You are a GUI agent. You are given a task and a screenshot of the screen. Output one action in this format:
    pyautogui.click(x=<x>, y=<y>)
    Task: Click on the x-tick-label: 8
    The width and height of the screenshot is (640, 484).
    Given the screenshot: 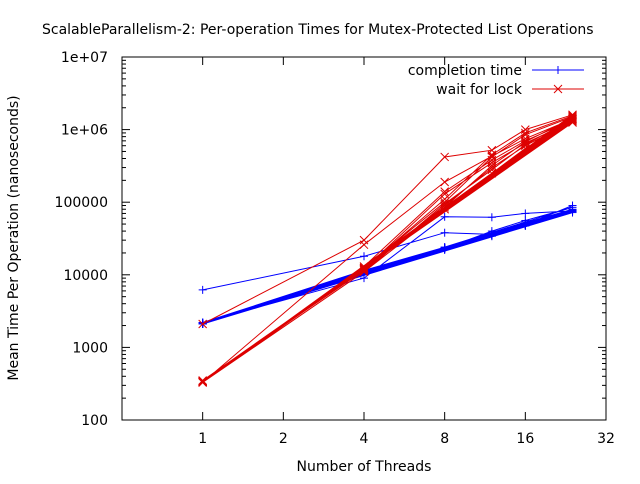 What is the action you would take?
    pyautogui.click(x=444, y=439)
    